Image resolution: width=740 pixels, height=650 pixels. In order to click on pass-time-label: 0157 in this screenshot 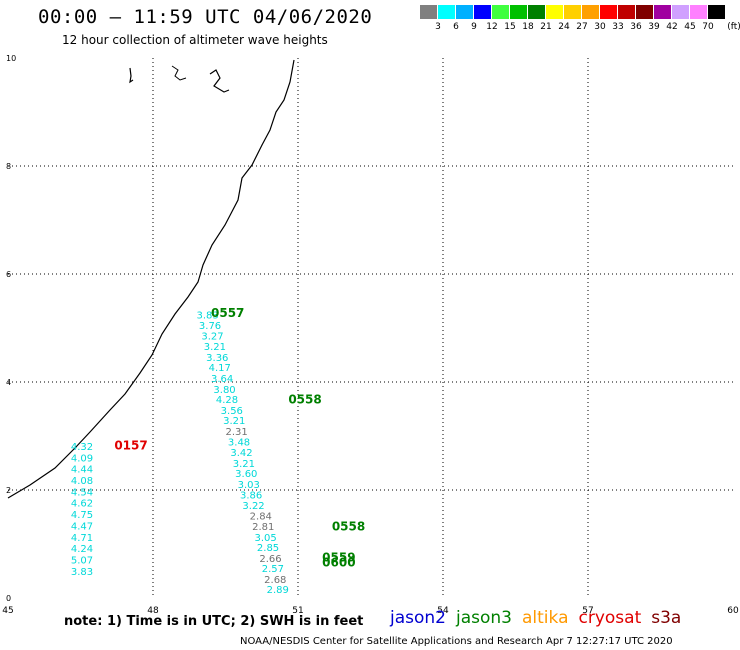, I will do `click(130, 446)`.